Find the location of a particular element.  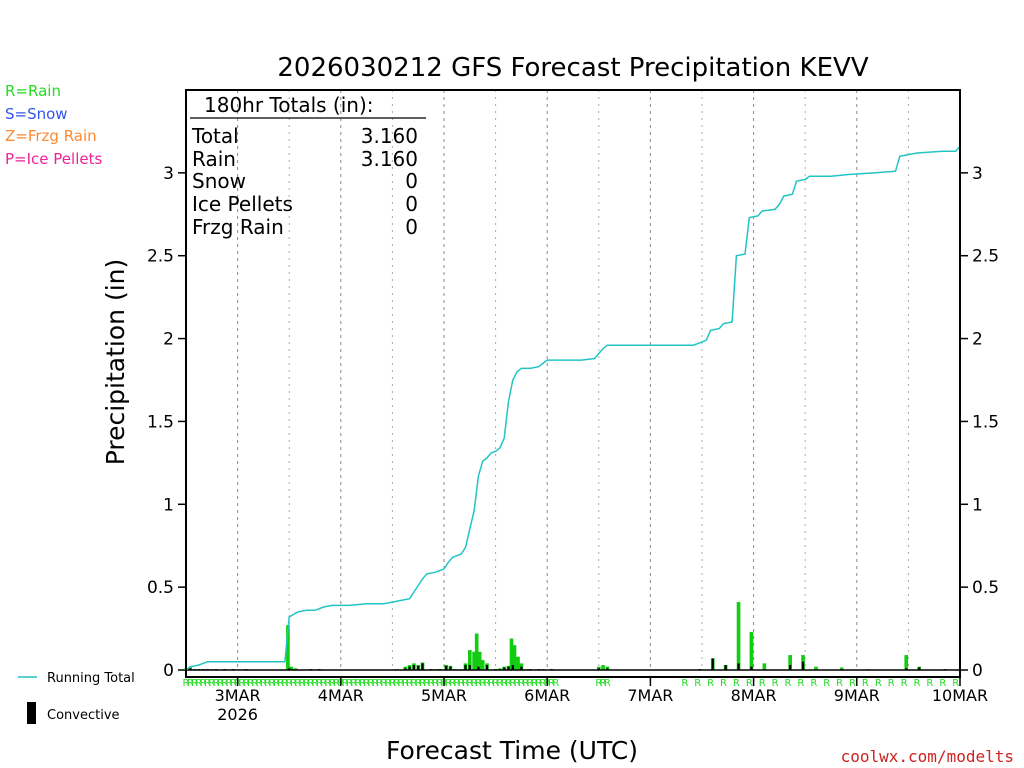

legend-rain: R=Rain is located at coordinates (33, 91).